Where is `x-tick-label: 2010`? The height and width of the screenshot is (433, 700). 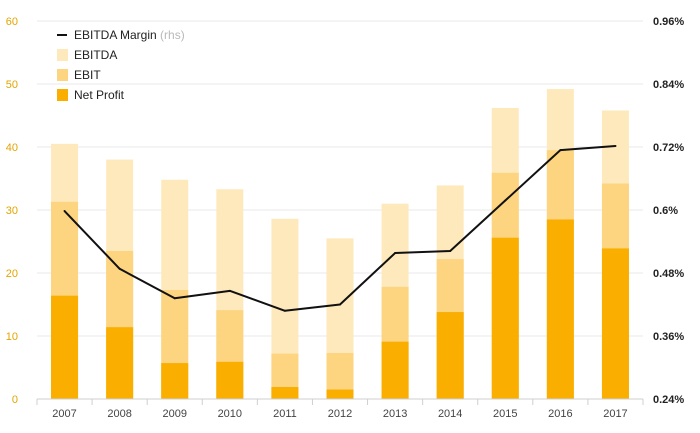
x-tick-label: 2010 is located at coordinates (230, 414).